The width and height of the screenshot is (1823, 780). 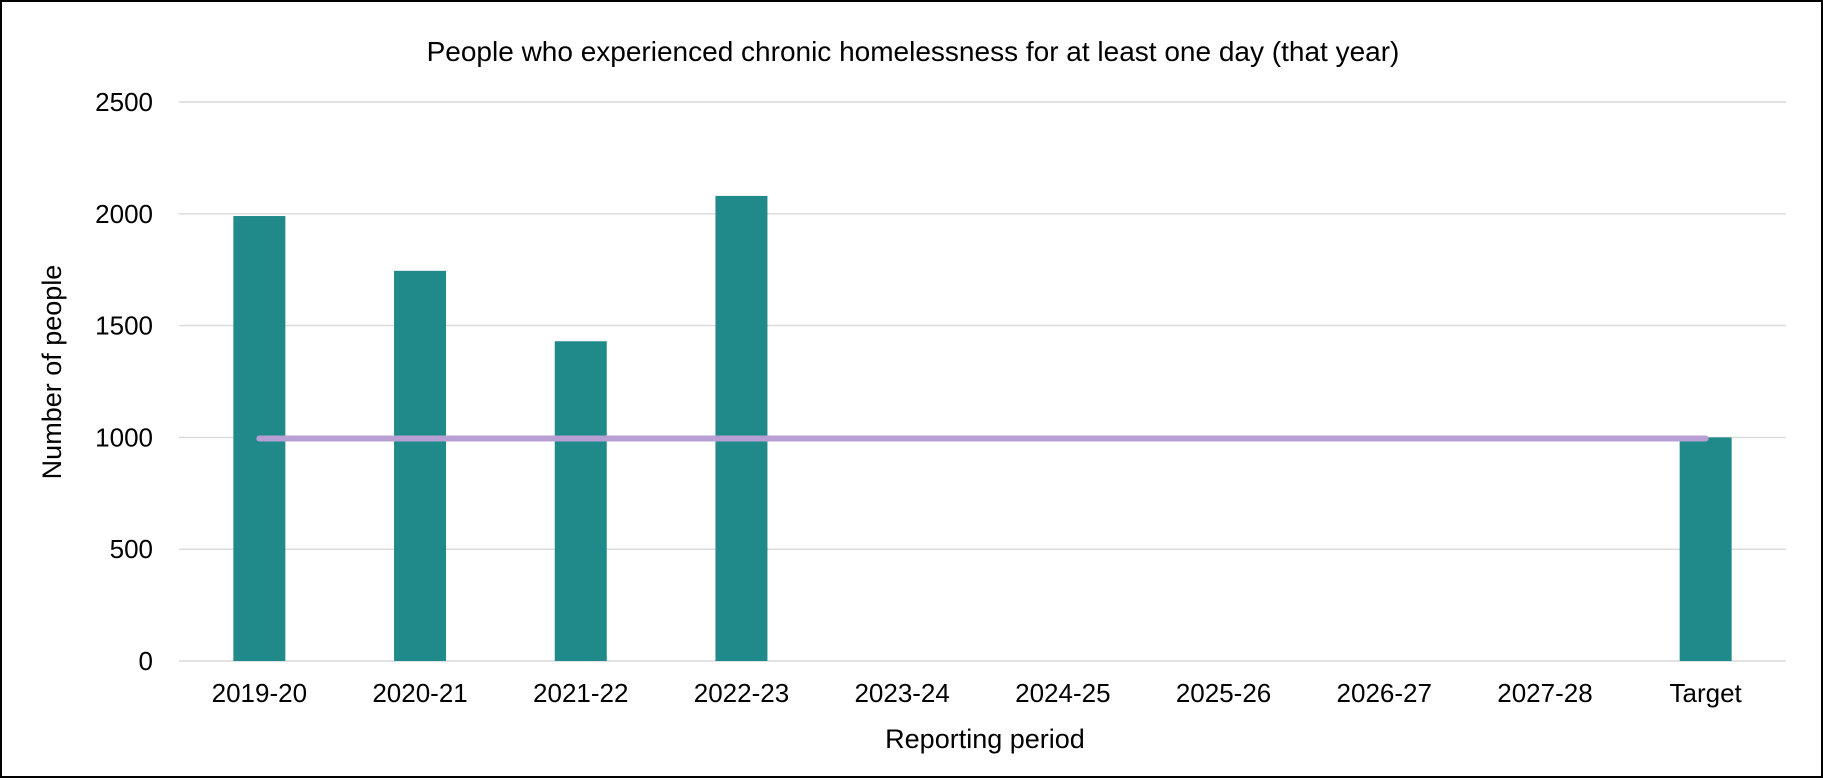 What do you see at coordinates (1705, 549) in the screenshot?
I see `bar-target` at bounding box center [1705, 549].